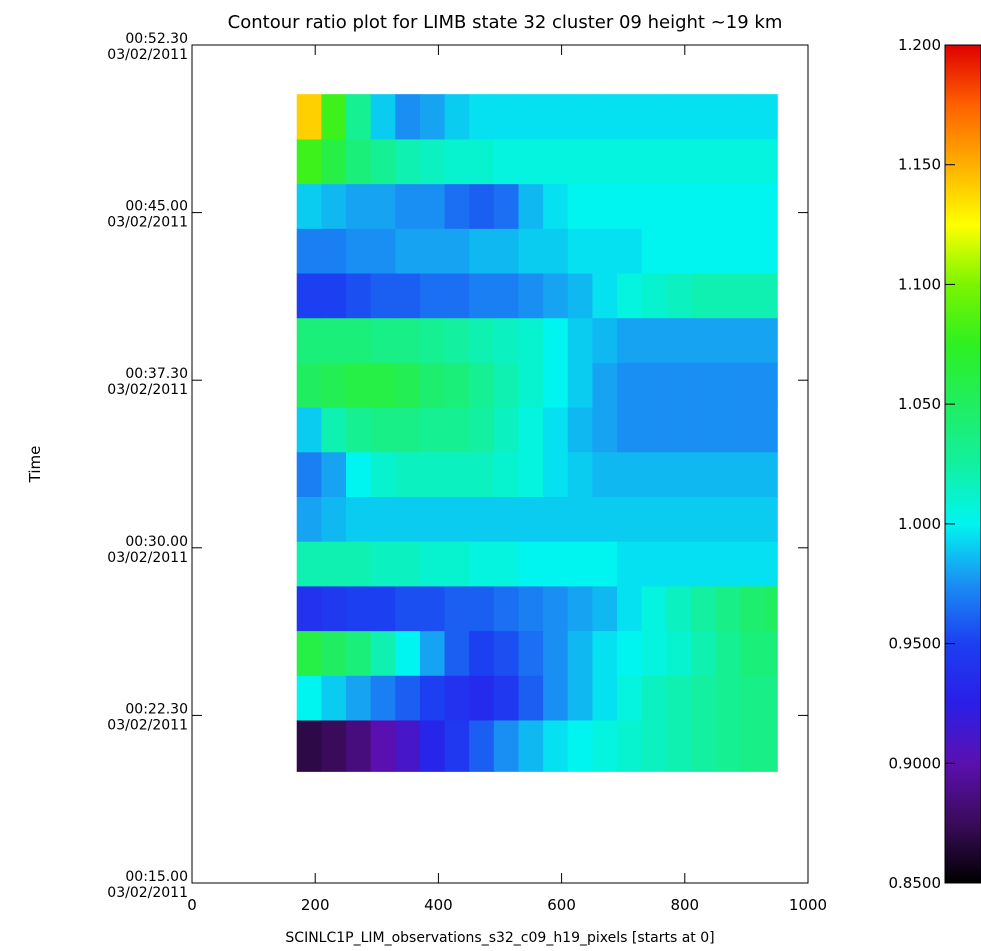 Image resolution: width=981 pixels, height=951 pixels. I want to click on y-tick-time-label: 00:45.00, so click(156, 207).